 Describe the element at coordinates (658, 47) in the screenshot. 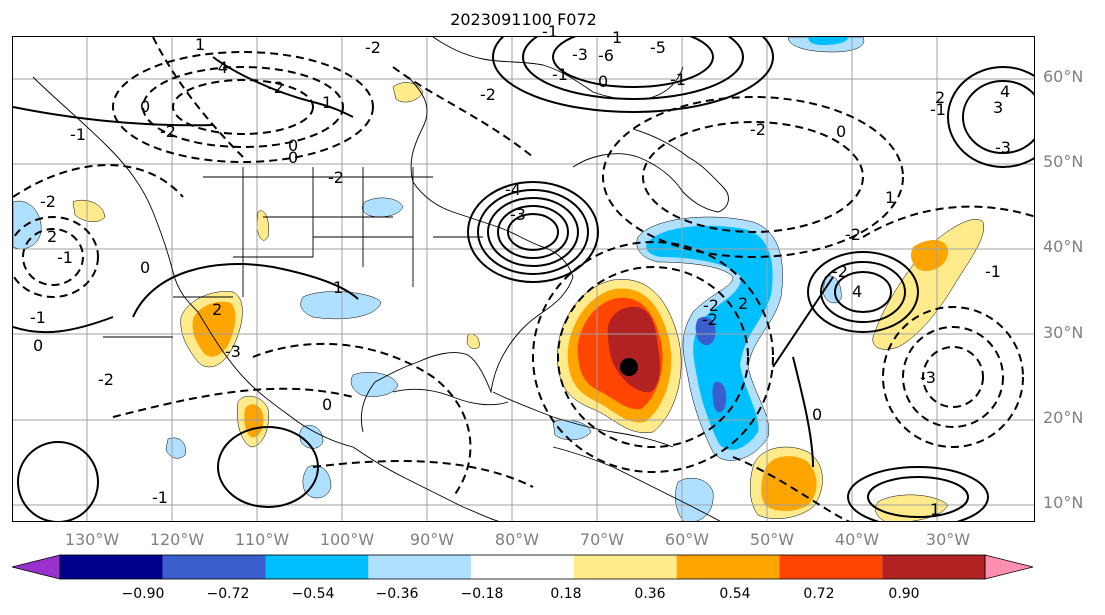

I see `contour-label: -5` at that location.